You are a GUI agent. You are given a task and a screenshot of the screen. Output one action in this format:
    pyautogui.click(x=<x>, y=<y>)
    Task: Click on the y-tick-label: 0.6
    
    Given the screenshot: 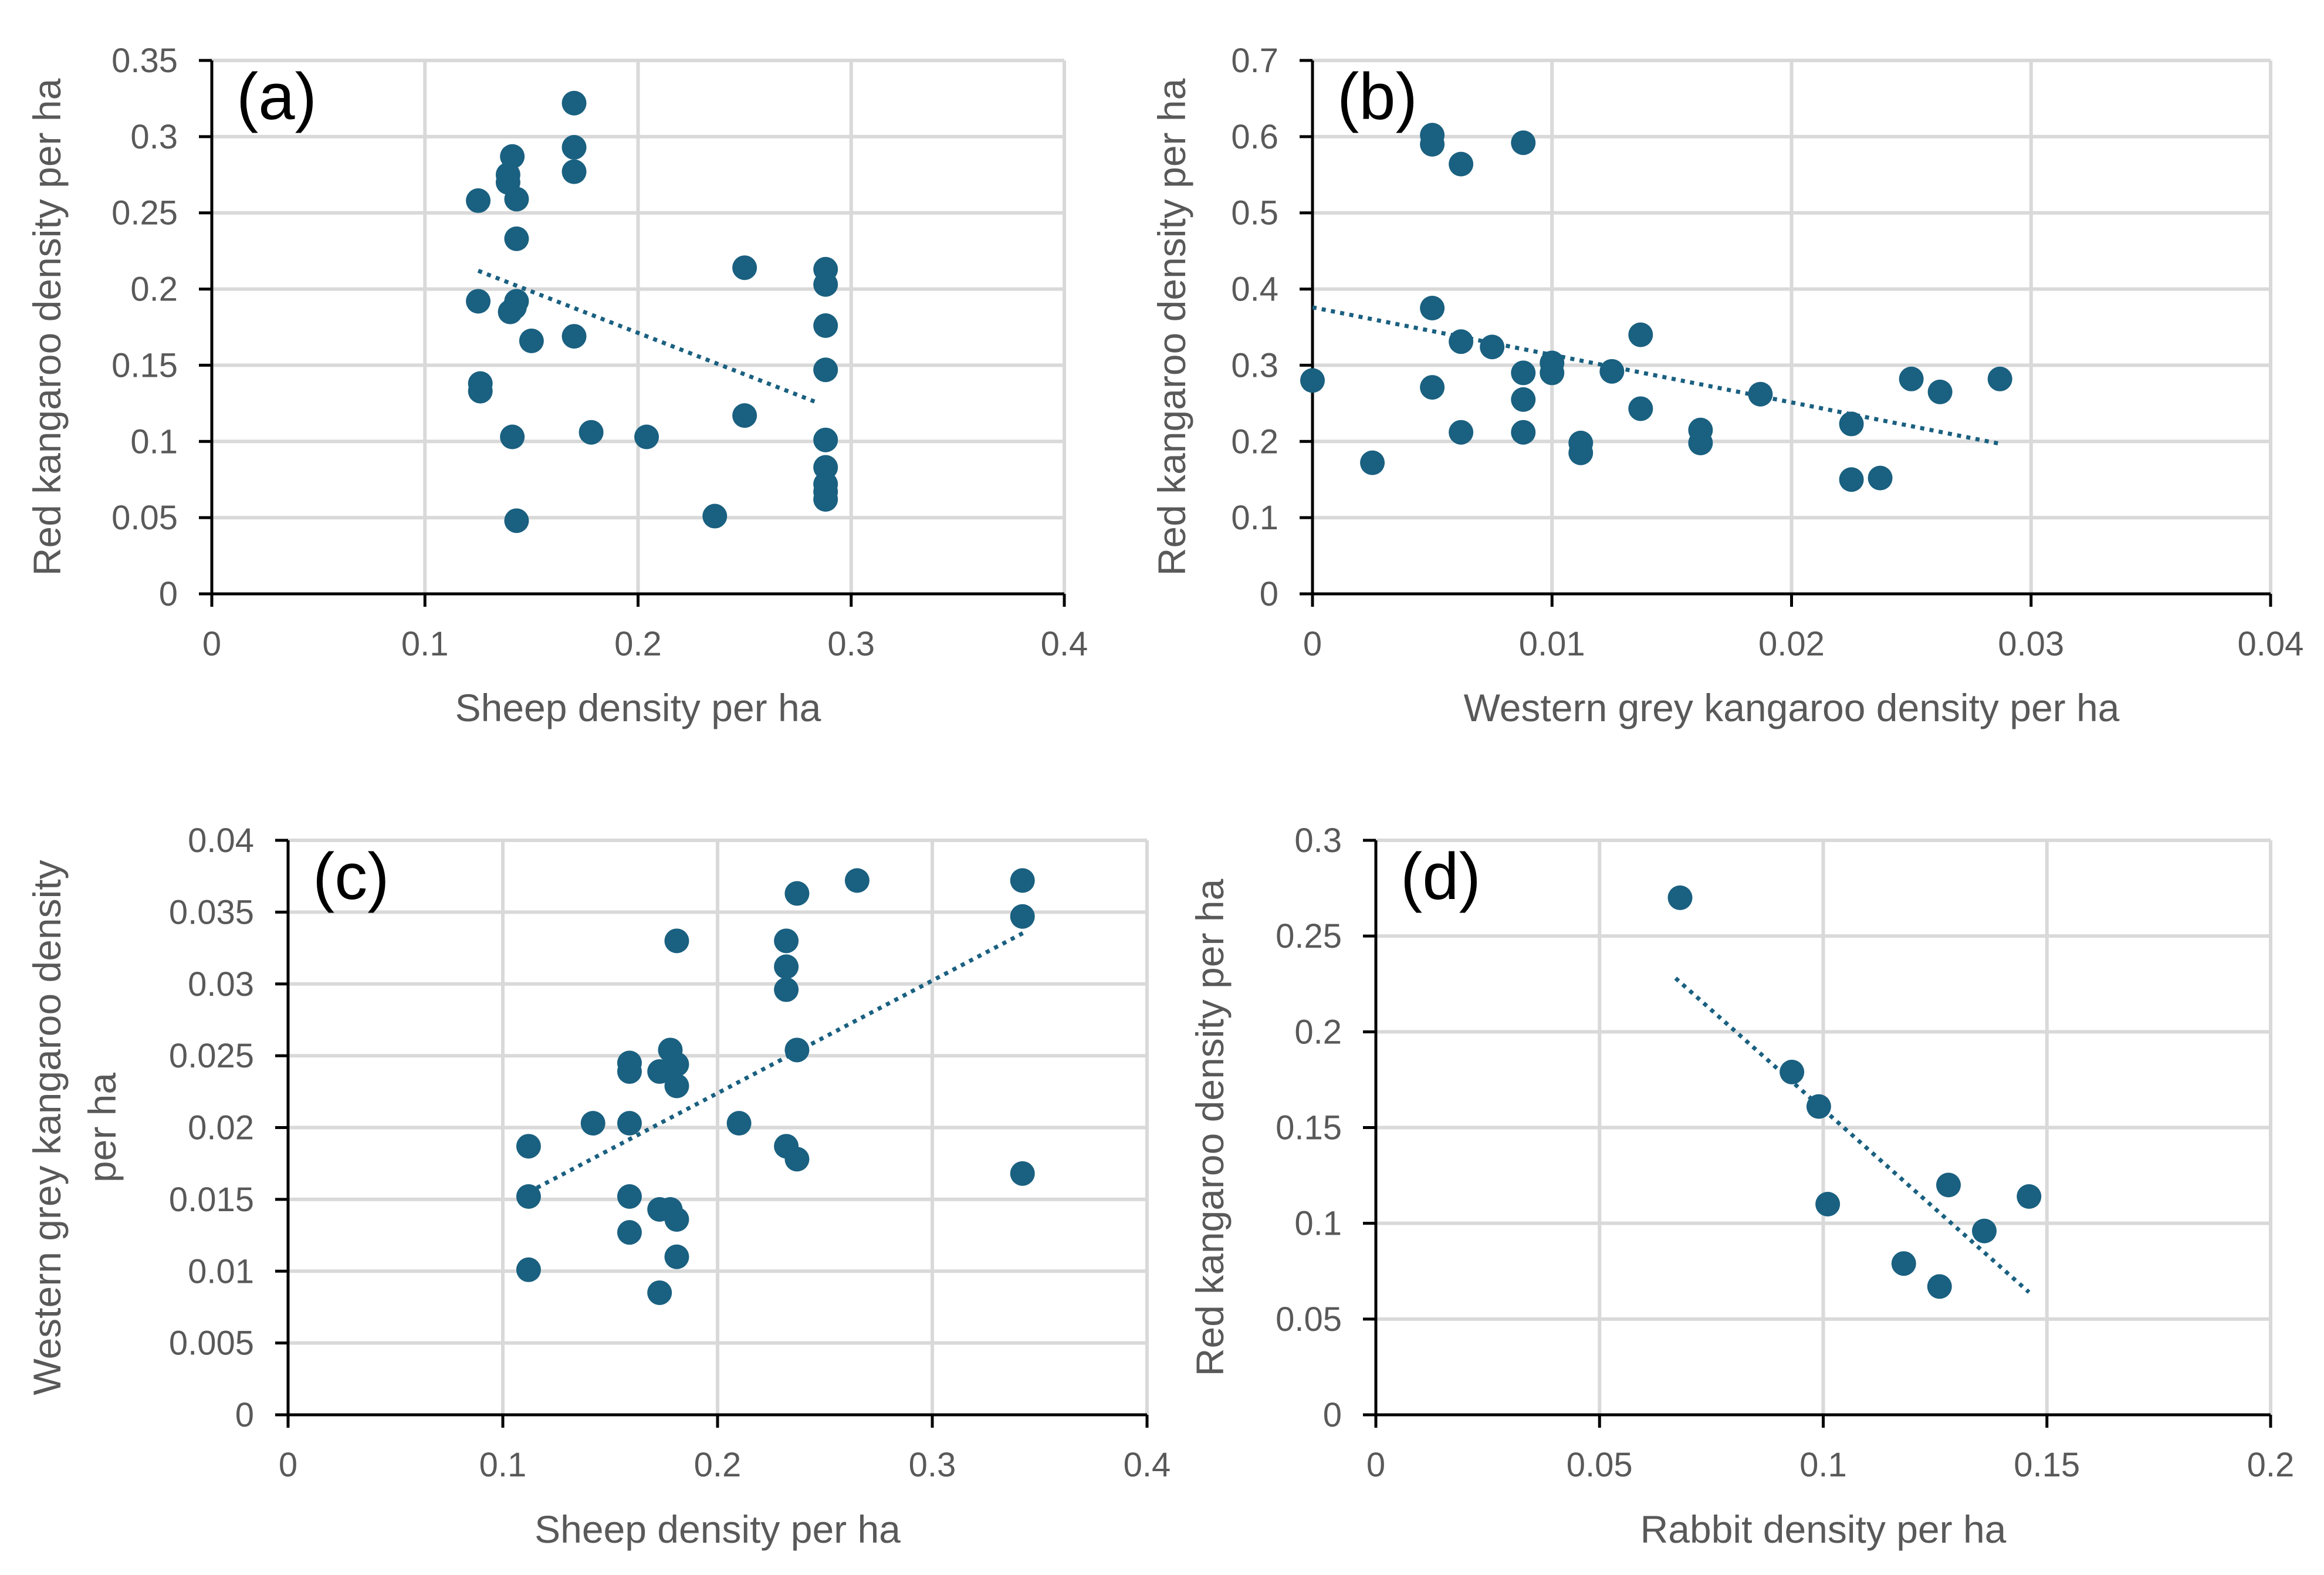 What is the action you would take?
    pyautogui.click(x=1254, y=137)
    